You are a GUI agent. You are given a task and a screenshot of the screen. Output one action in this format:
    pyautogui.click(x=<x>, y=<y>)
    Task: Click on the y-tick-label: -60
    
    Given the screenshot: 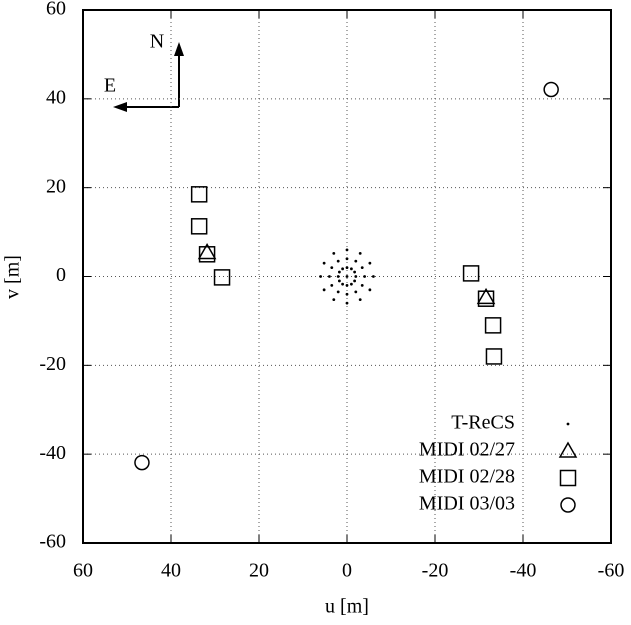 What is the action you would take?
    pyautogui.click(x=52, y=542)
    